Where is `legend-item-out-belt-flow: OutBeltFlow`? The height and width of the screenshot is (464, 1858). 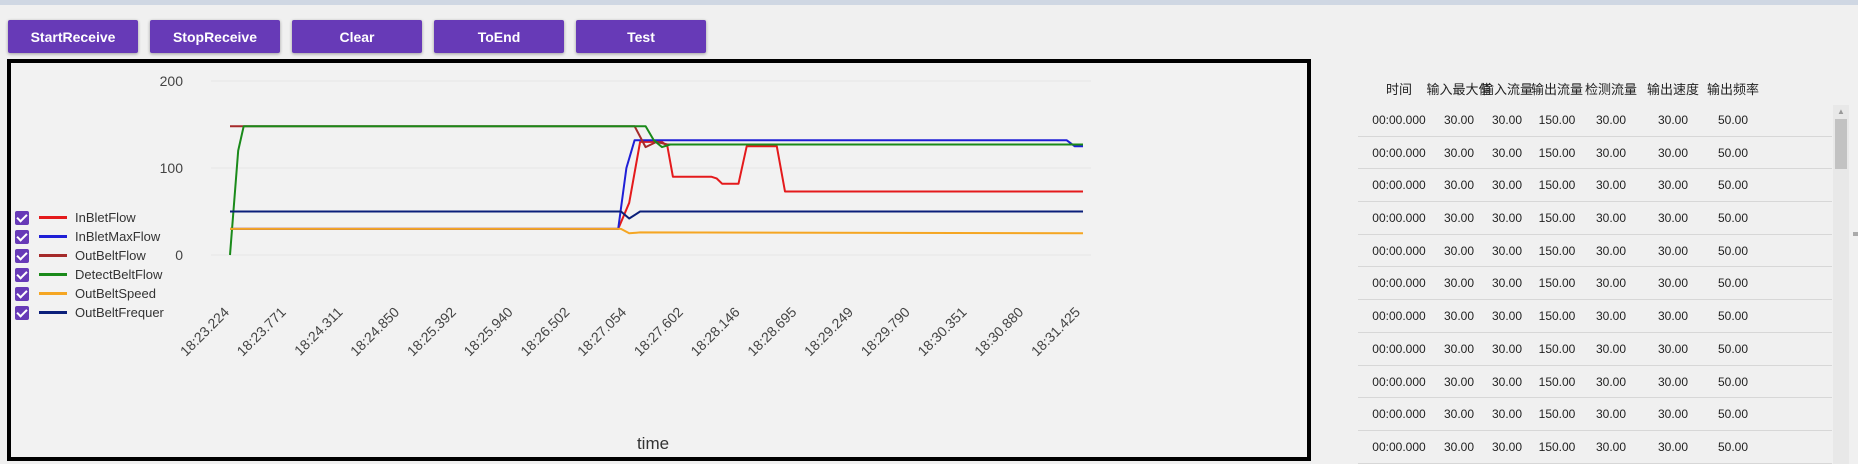 legend-item-out-belt-flow: OutBeltFlow is located at coordinates (95, 255).